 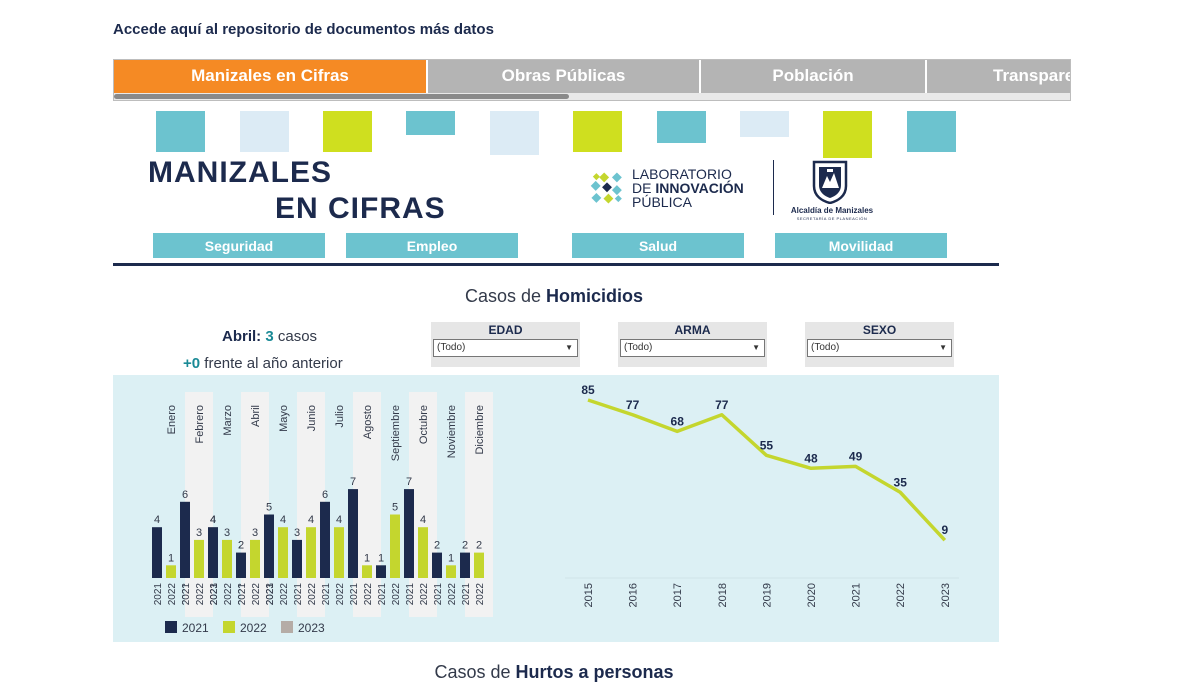 I want to click on tab-transparencia: Transparencia, so click(x=998, y=76).